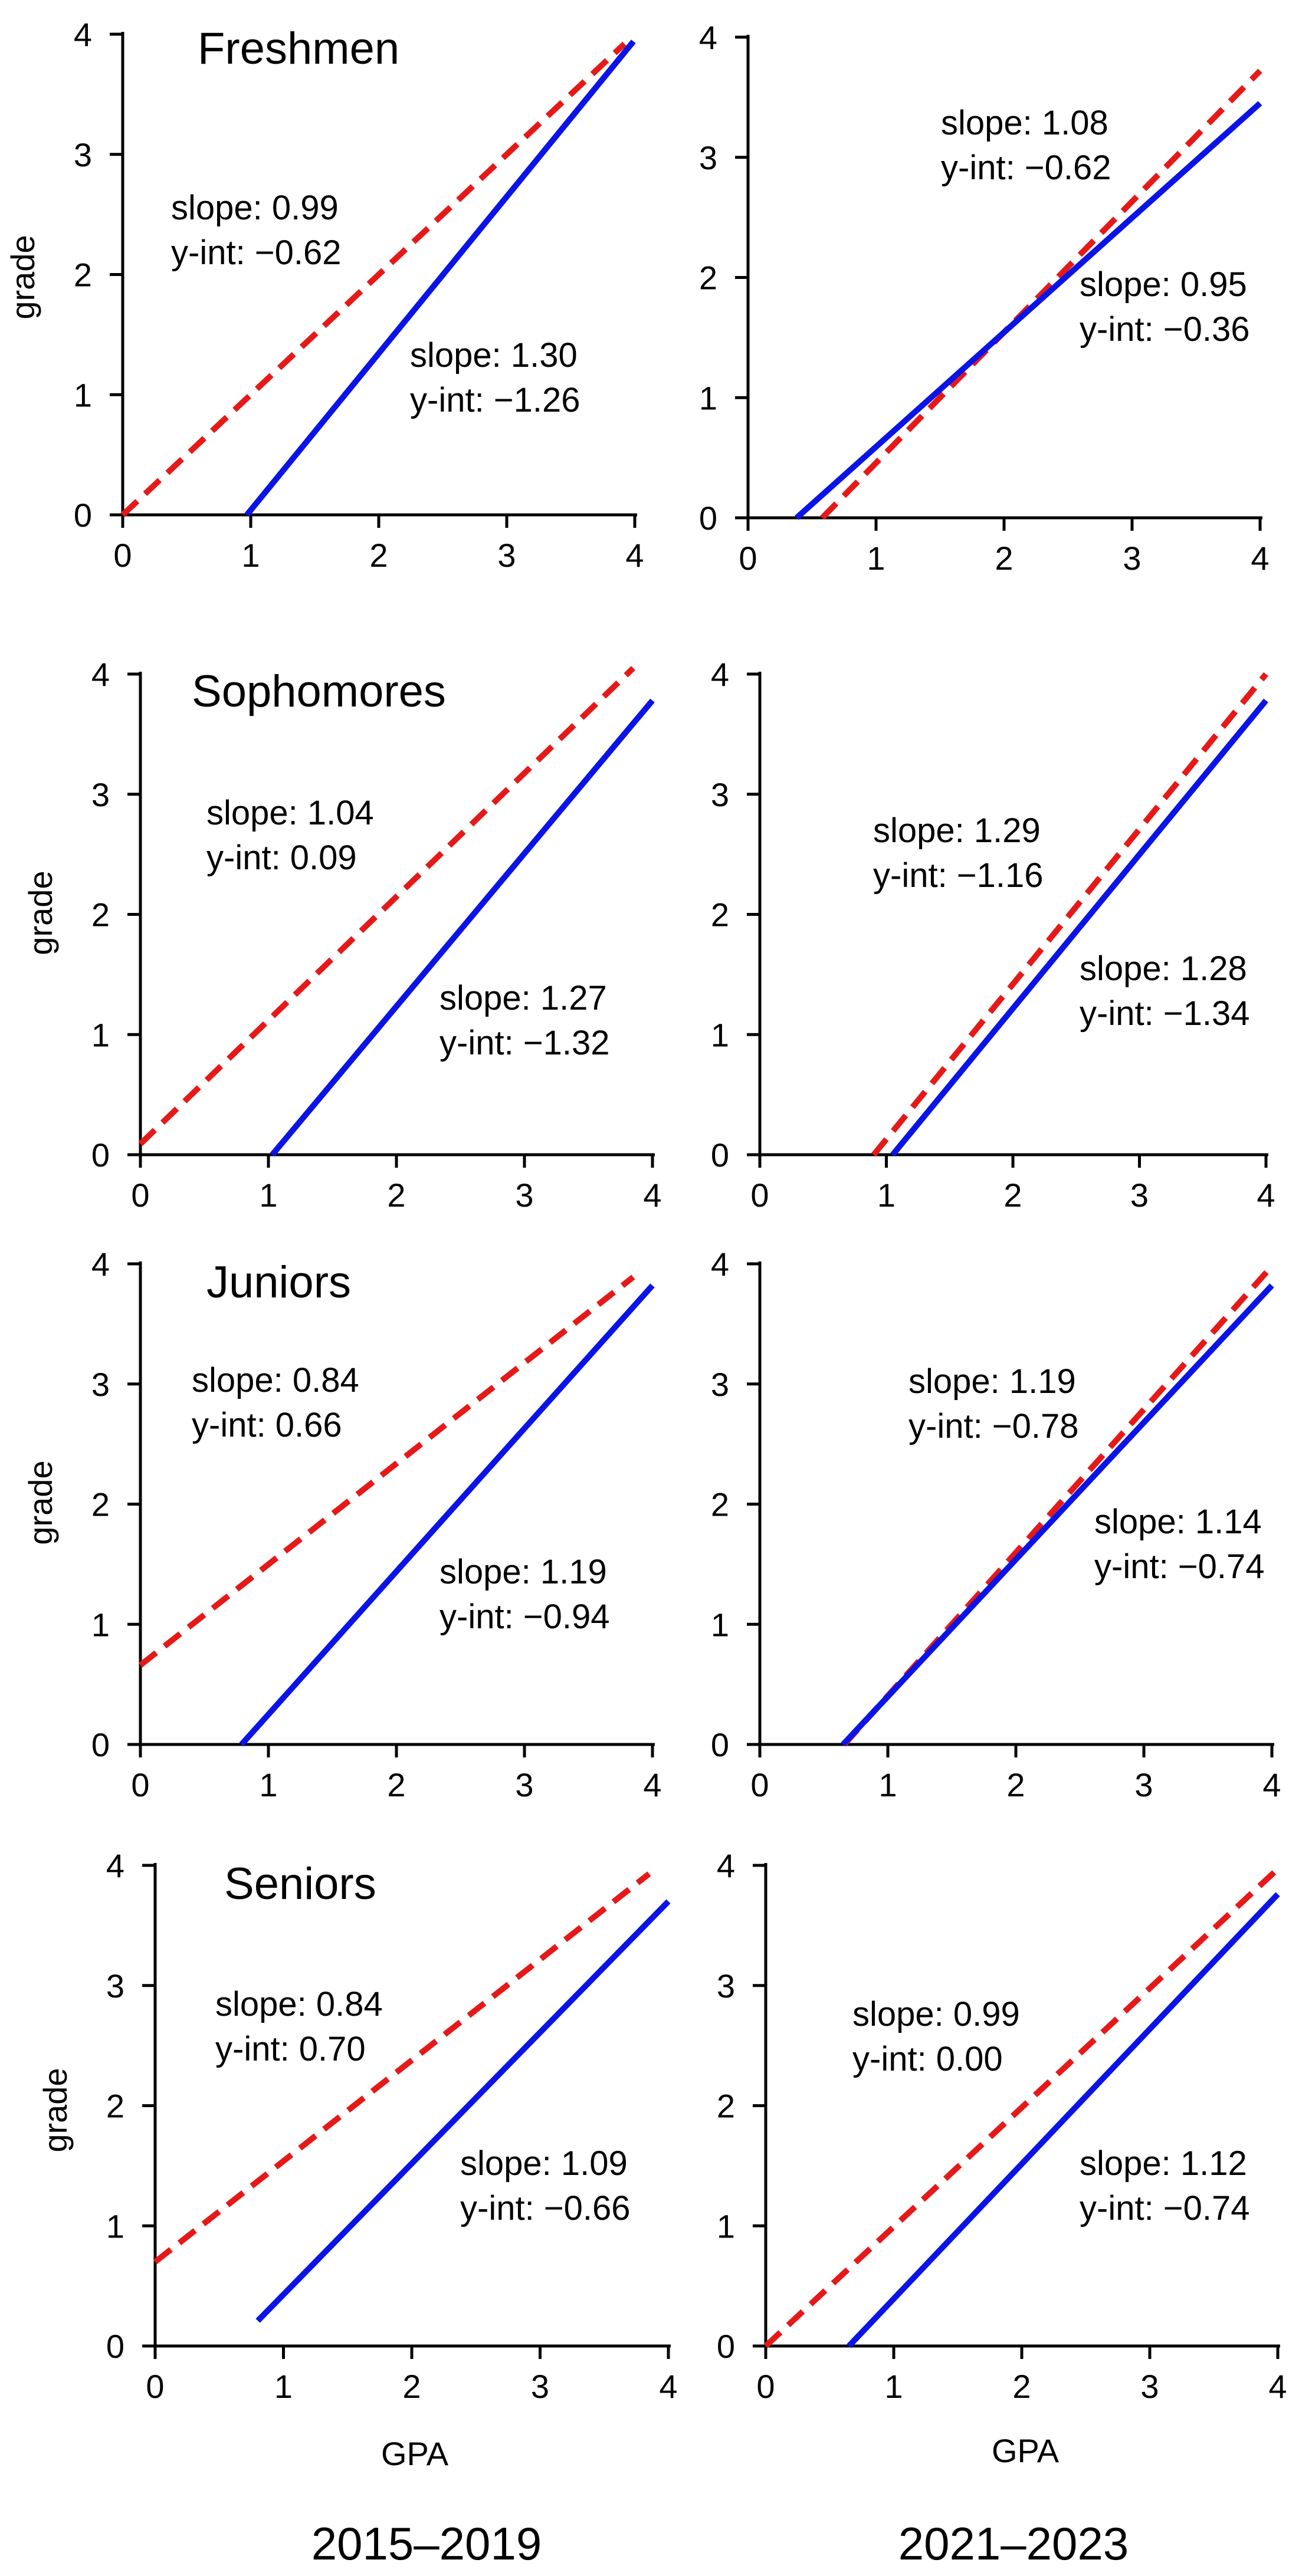  Describe the element at coordinates (255, 208) in the screenshot. I see `slope-annotation: slope: 0.99` at that location.